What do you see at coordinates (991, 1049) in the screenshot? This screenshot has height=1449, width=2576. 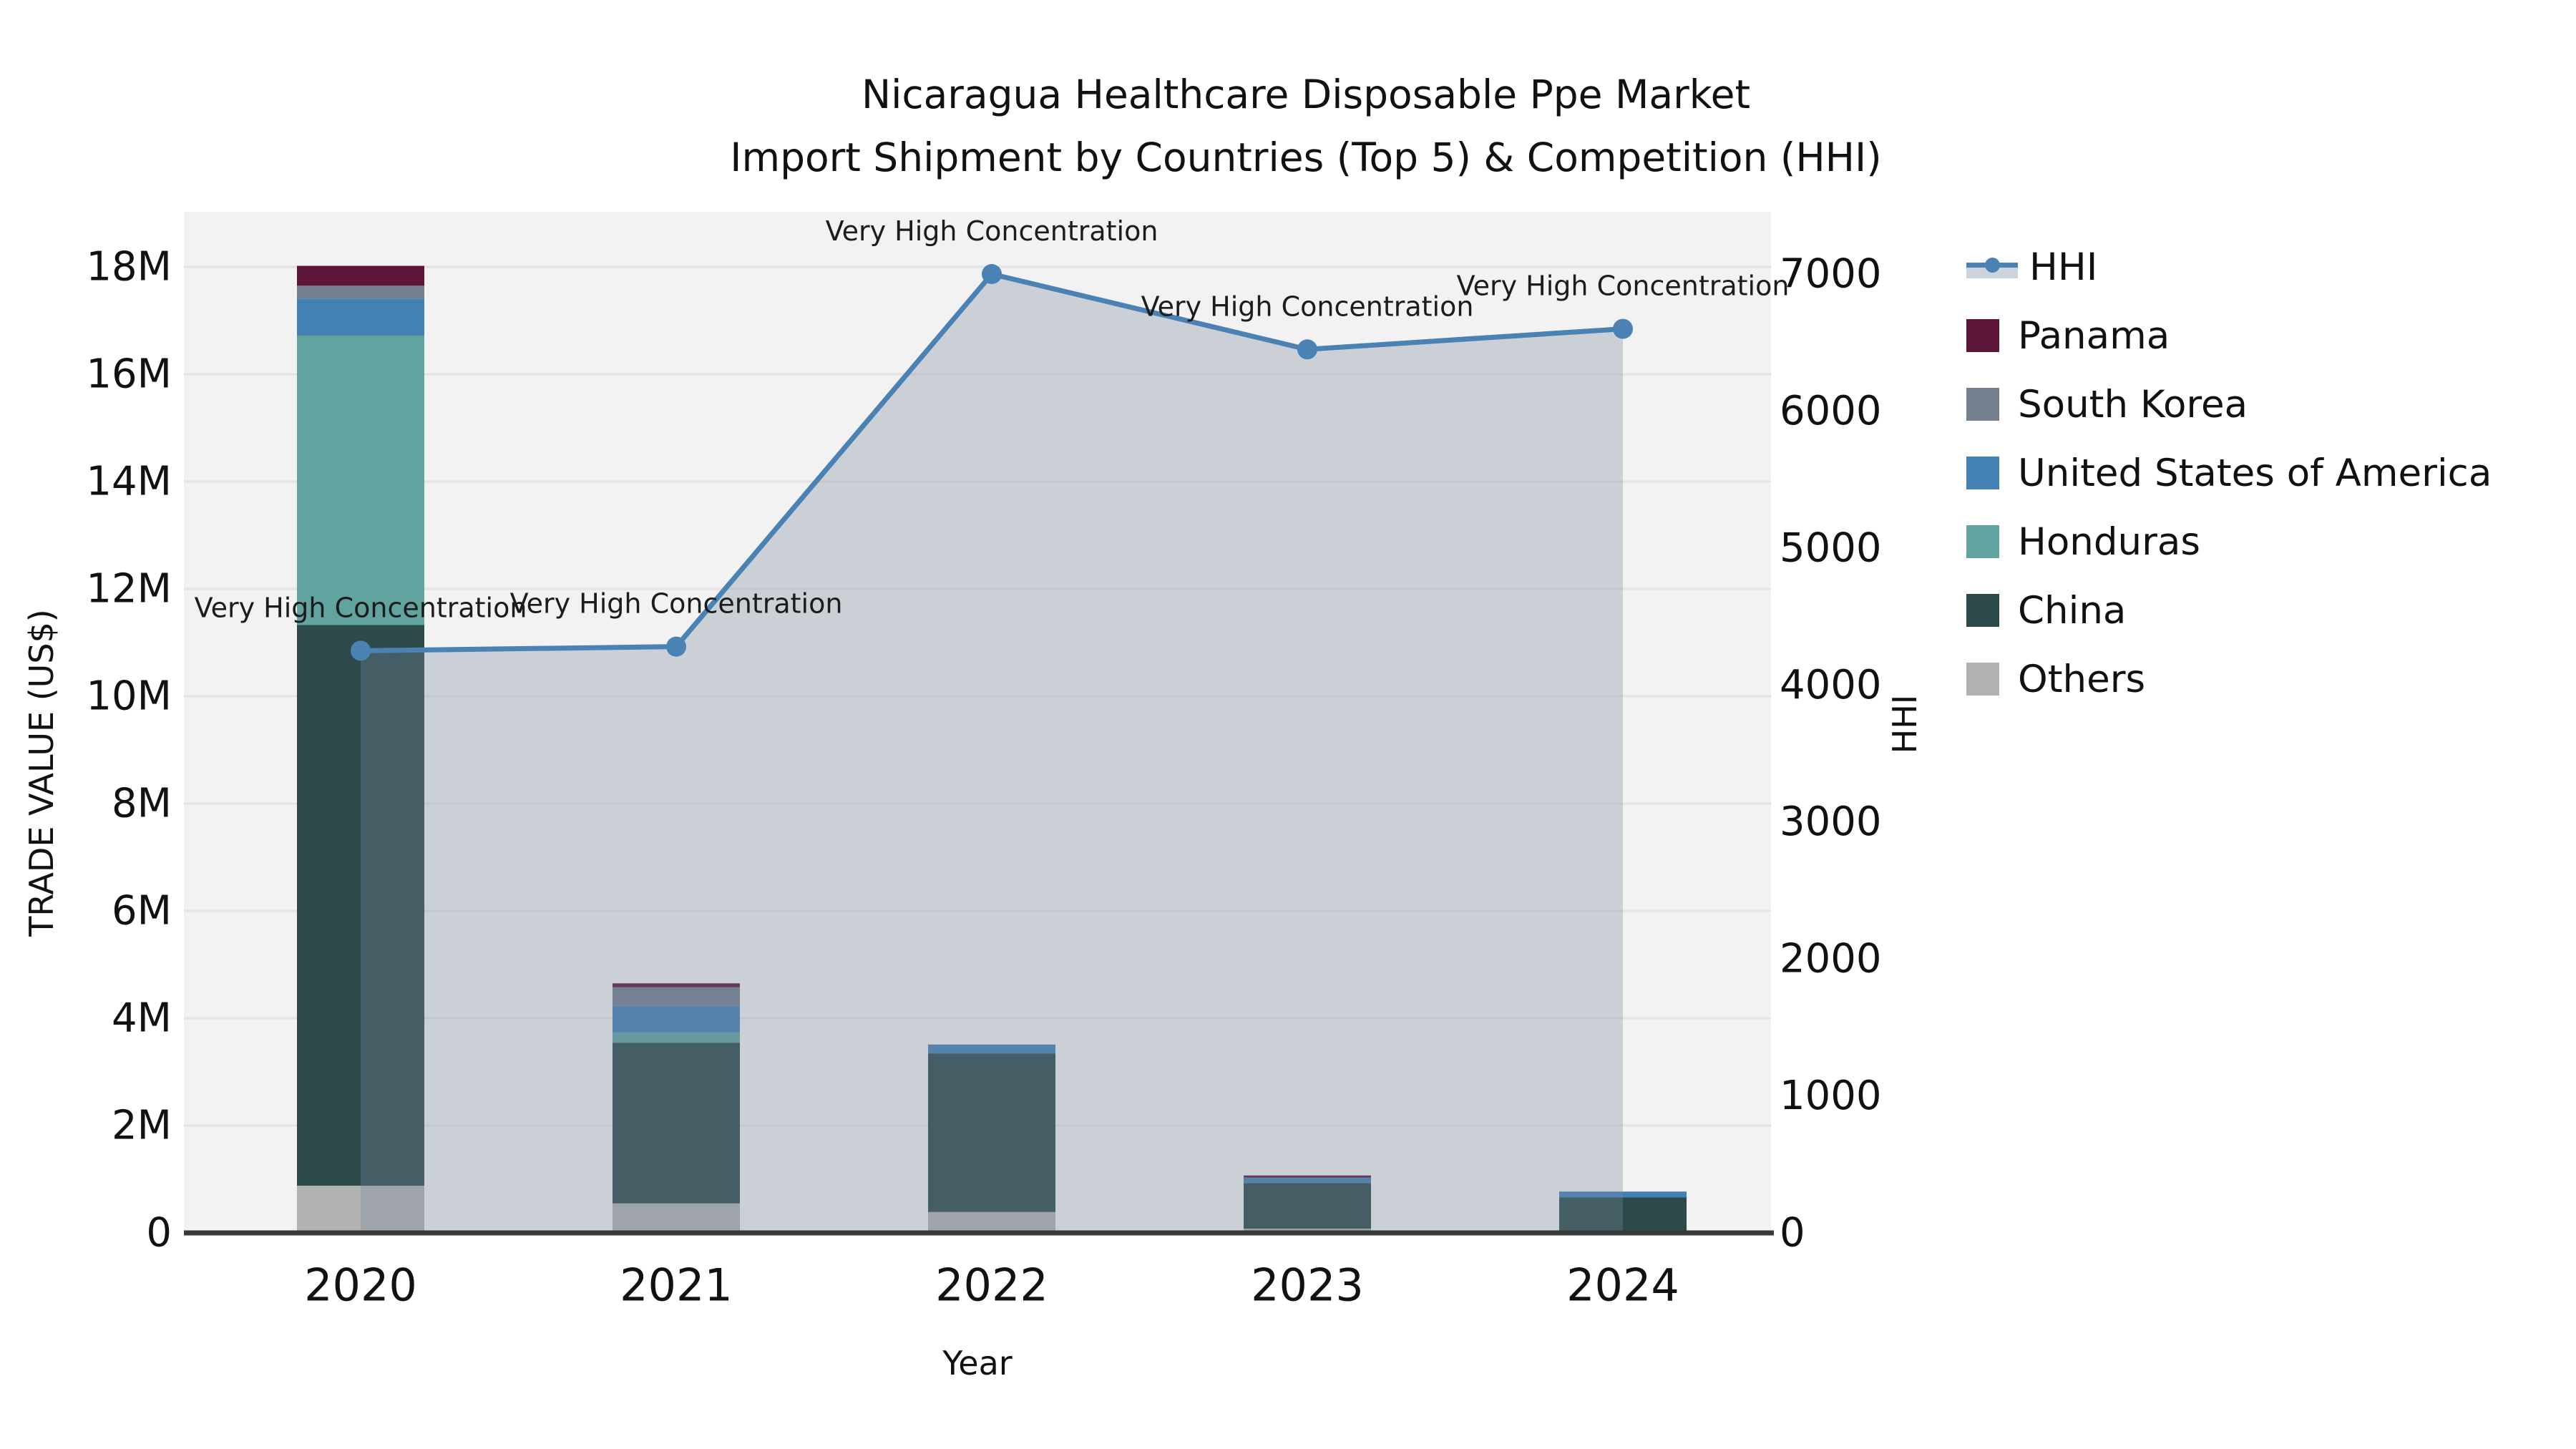 I see `bar-segment-united-states-of-america-2022` at bounding box center [991, 1049].